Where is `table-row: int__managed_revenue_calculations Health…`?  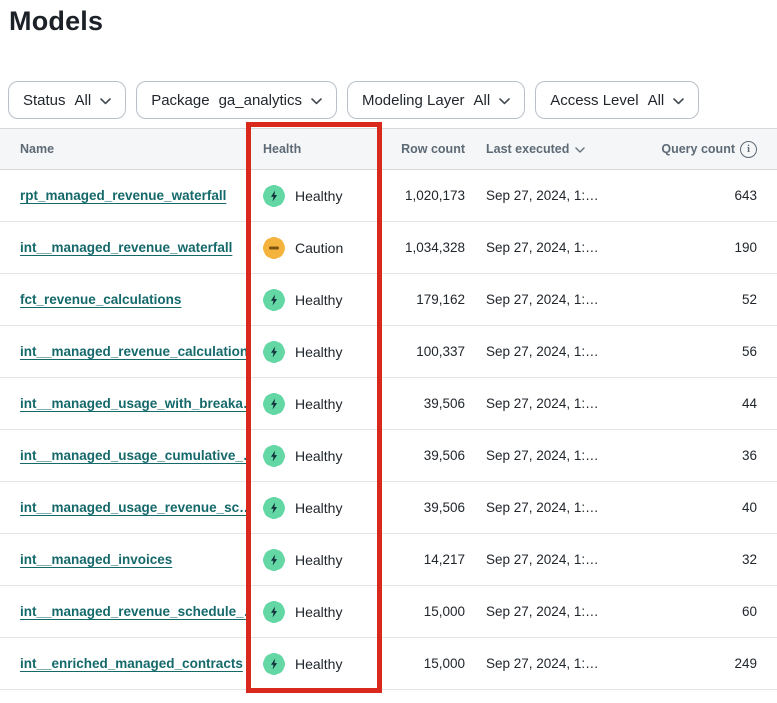 table-row: int__managed_revenue_calculations Health… is located at coordinates (388, 352).